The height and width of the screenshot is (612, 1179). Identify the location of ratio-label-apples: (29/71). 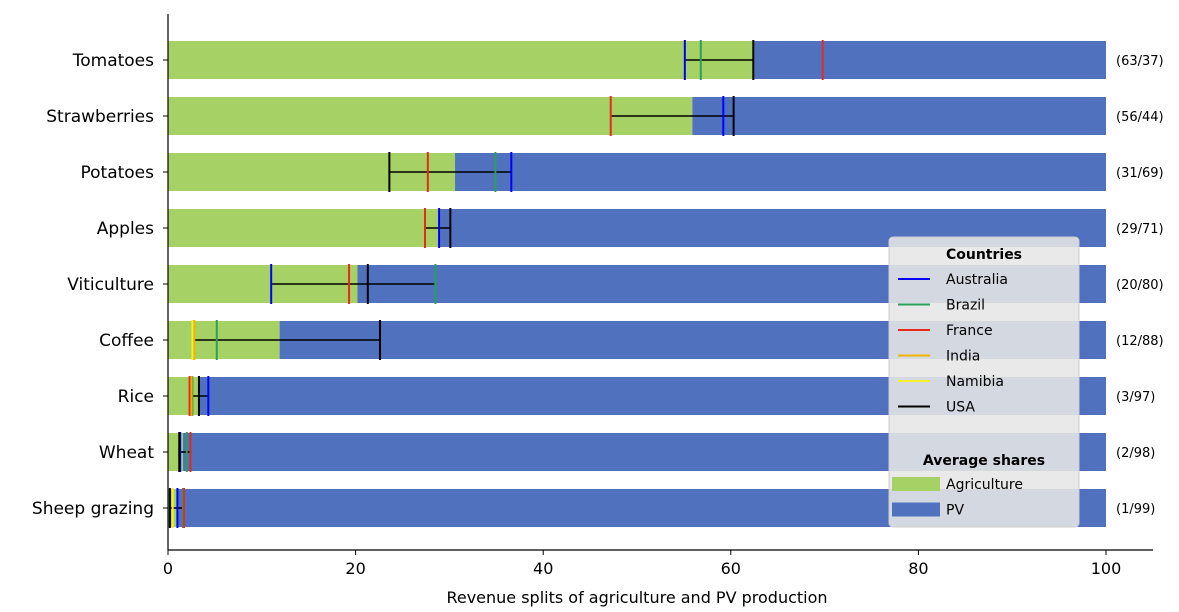
(1140, 229).